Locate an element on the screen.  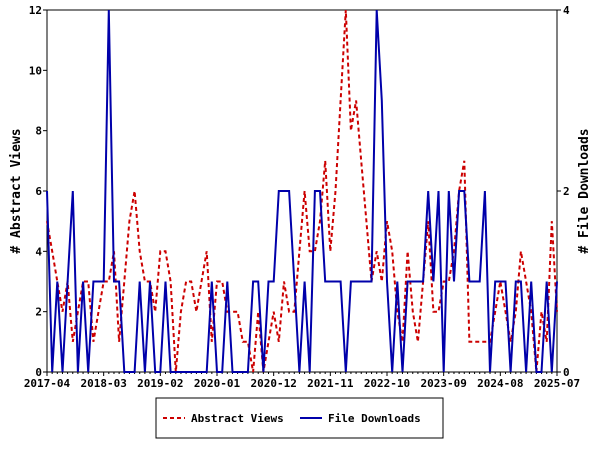
y-tick-label: 12 is located at coordinates (35, 10).